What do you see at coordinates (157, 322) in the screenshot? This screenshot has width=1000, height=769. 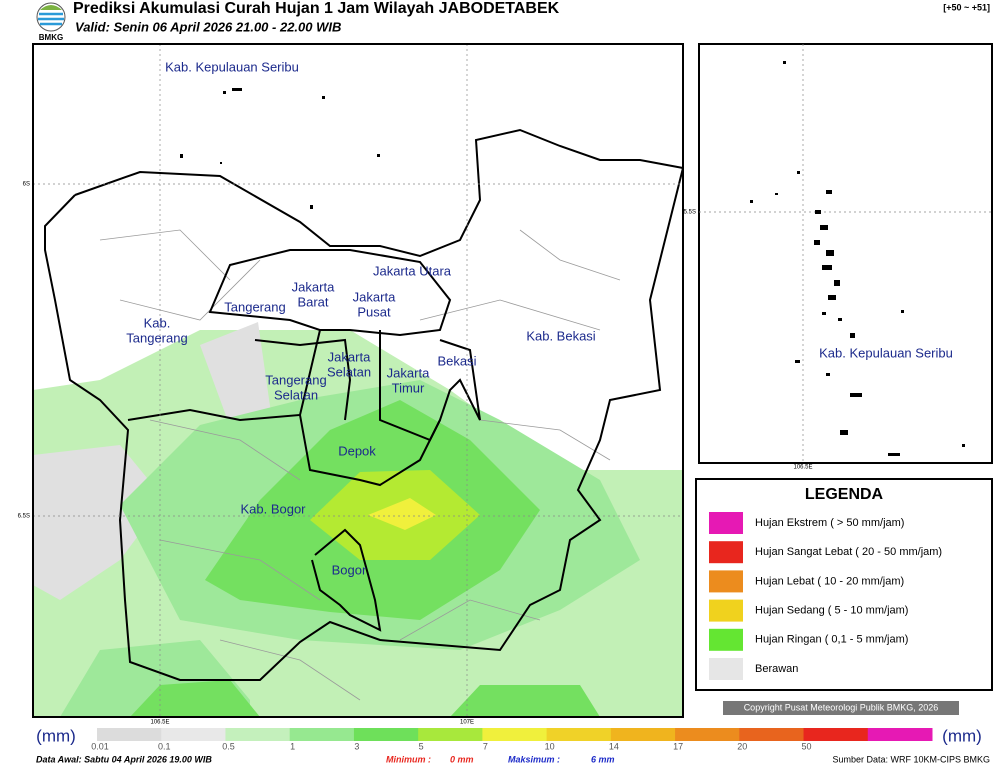 I see `region-label: Kab.` at bounding box center [157, 322].